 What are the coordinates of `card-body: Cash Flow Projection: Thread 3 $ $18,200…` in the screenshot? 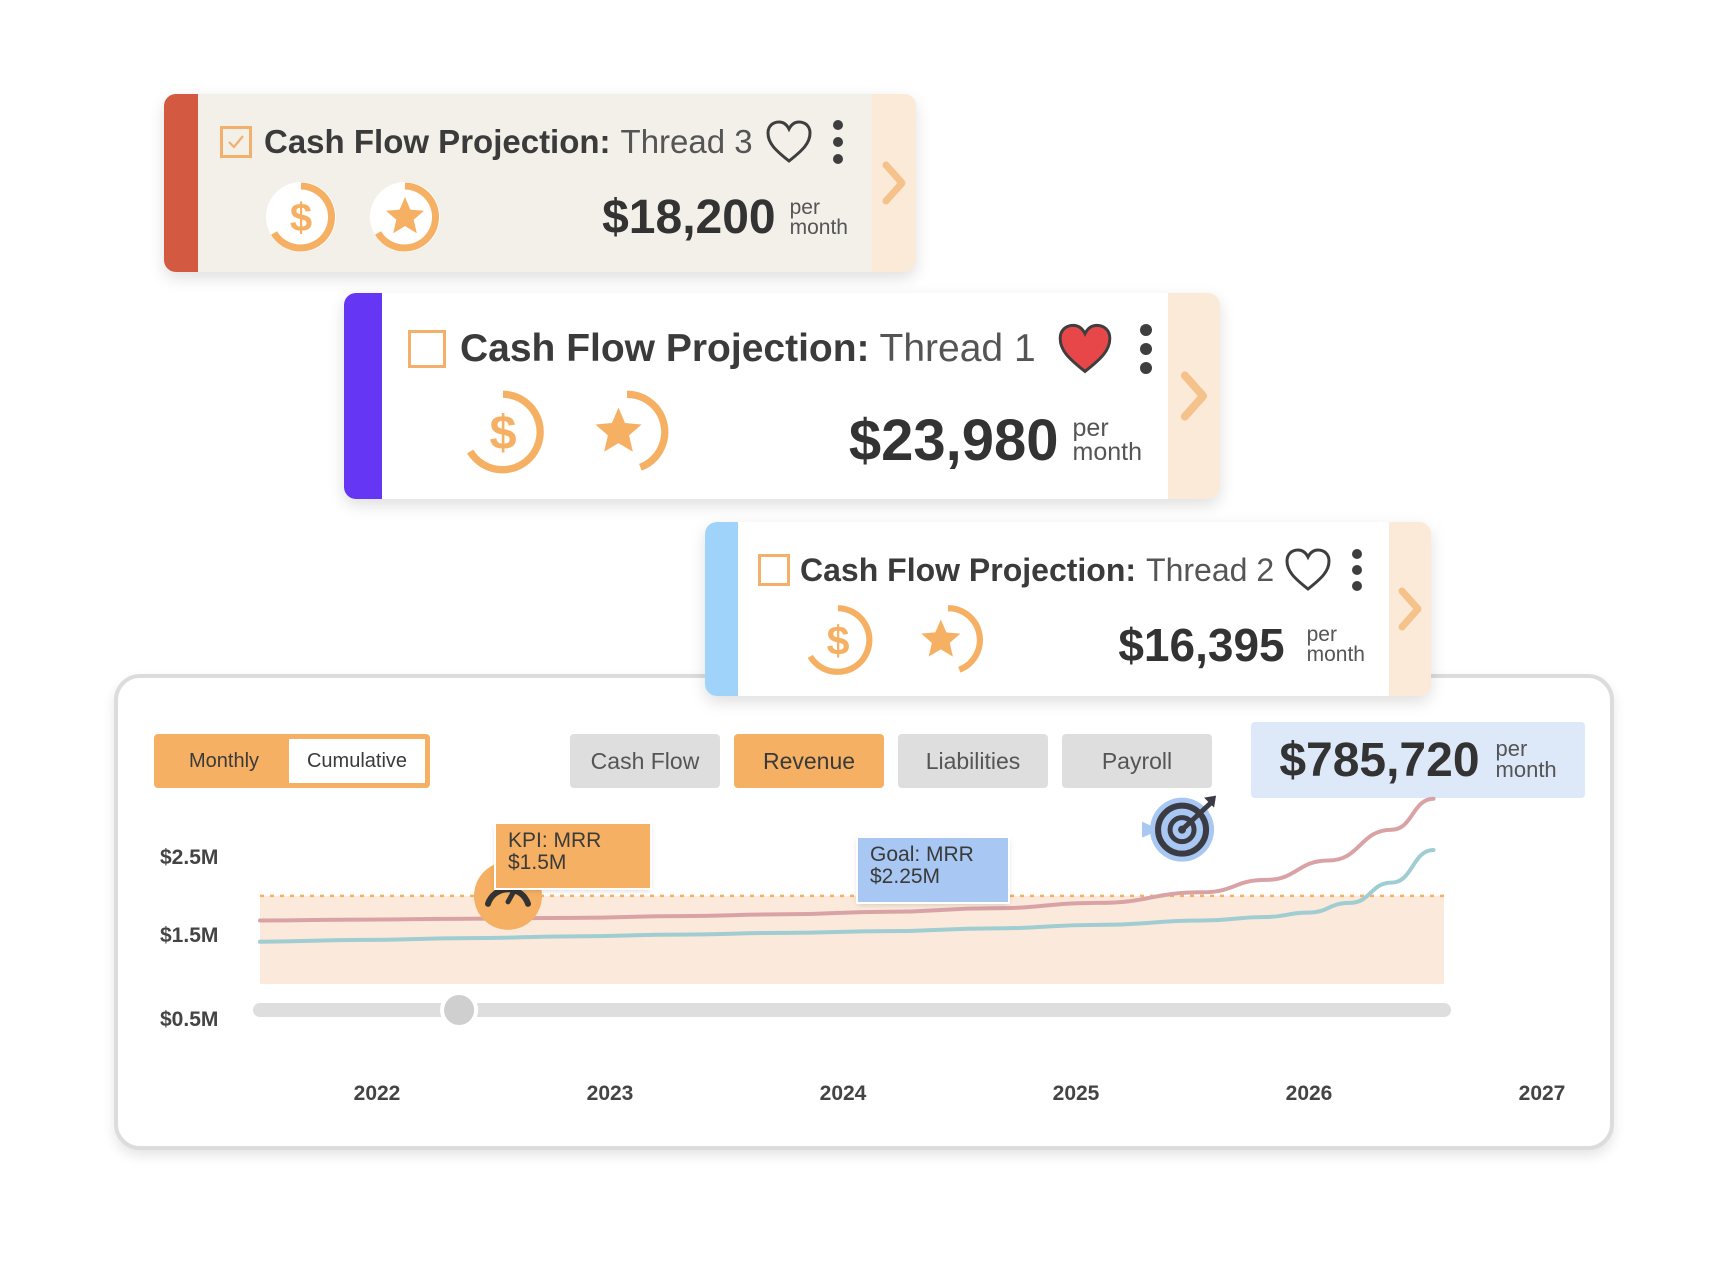 It's located at (535, 183).